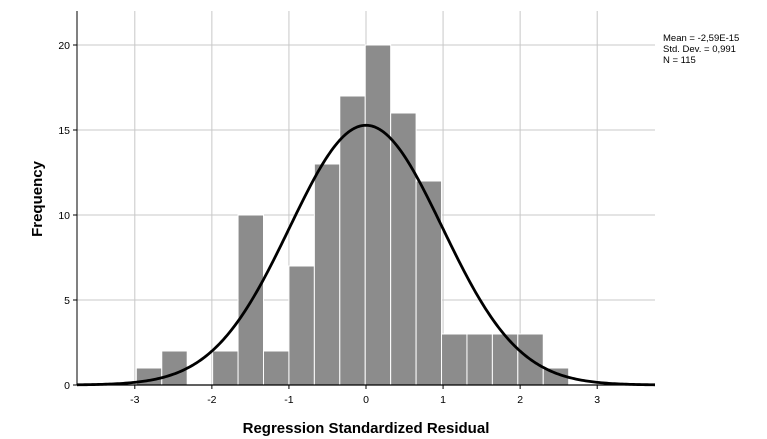 The height and width of the screenshot is (439, 767). I want to click on x-tick-label: -2, so click(211, 400).